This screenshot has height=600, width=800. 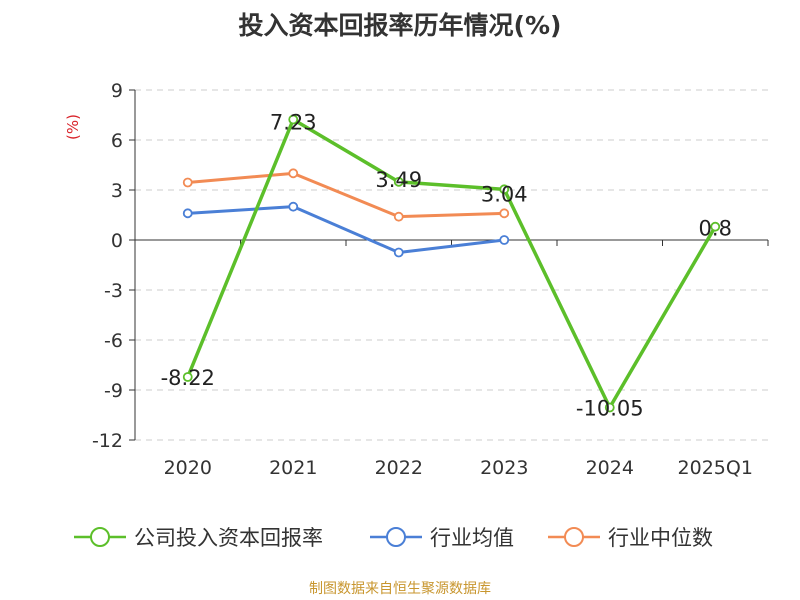 What do you see at coordinates (188, 468) in the screenshot?
I see `x-tick-label: 2020` at bounding box center [188, 468].